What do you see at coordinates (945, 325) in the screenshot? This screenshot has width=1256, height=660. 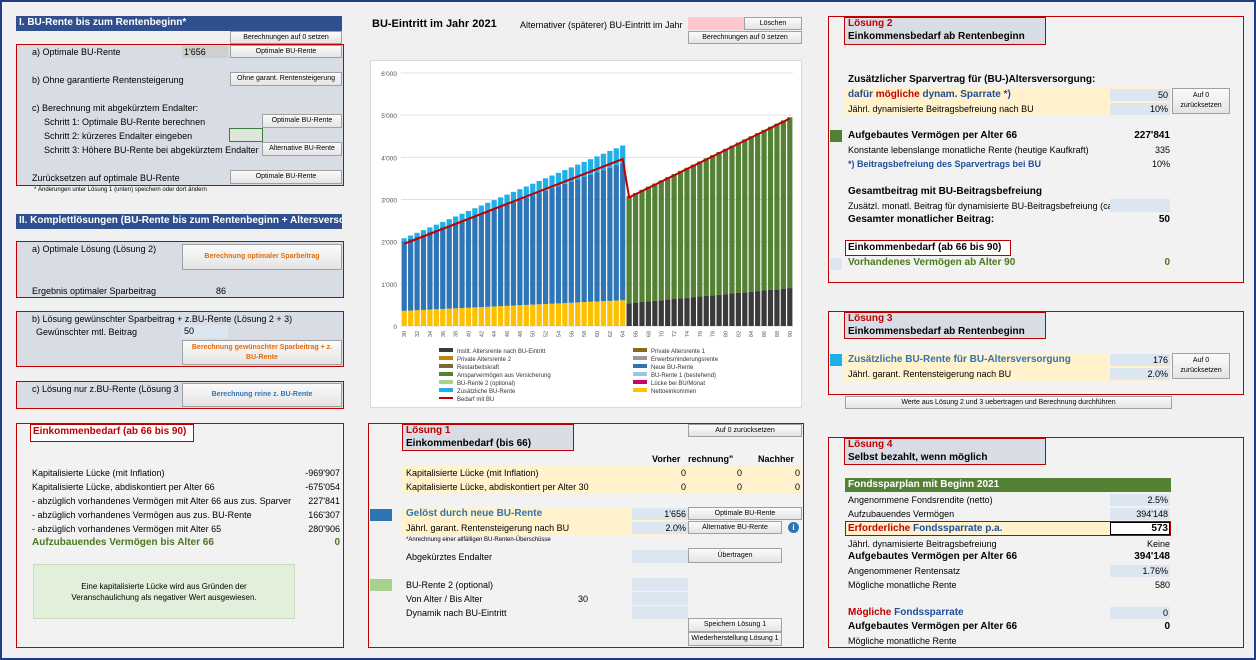 I see `l3-header` at bounding box center [945, 325].